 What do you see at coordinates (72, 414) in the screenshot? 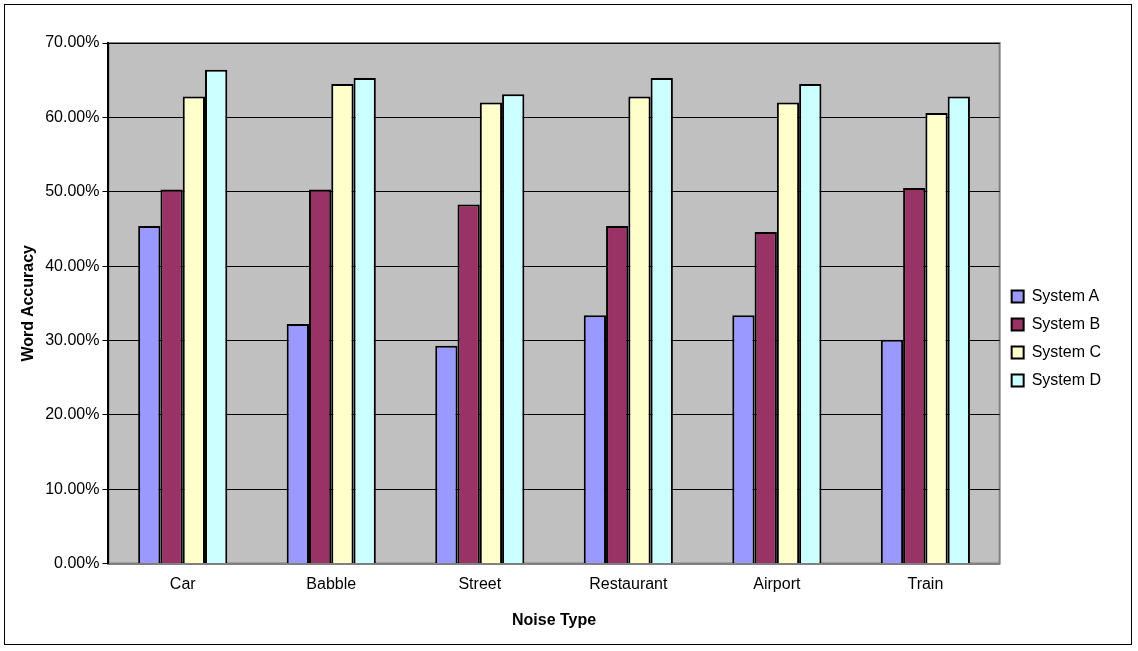
I see `y-tick-label: 20.00%` at bounding box center [72, 414].